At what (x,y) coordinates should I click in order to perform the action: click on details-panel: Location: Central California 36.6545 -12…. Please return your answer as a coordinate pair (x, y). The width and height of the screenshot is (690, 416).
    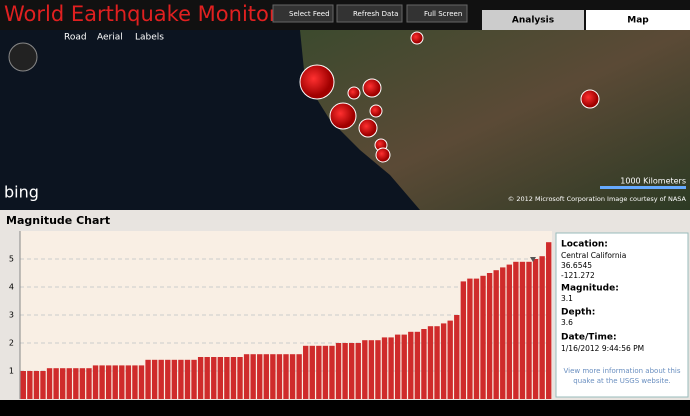
    Looking at the image, I should click on (622, 315).